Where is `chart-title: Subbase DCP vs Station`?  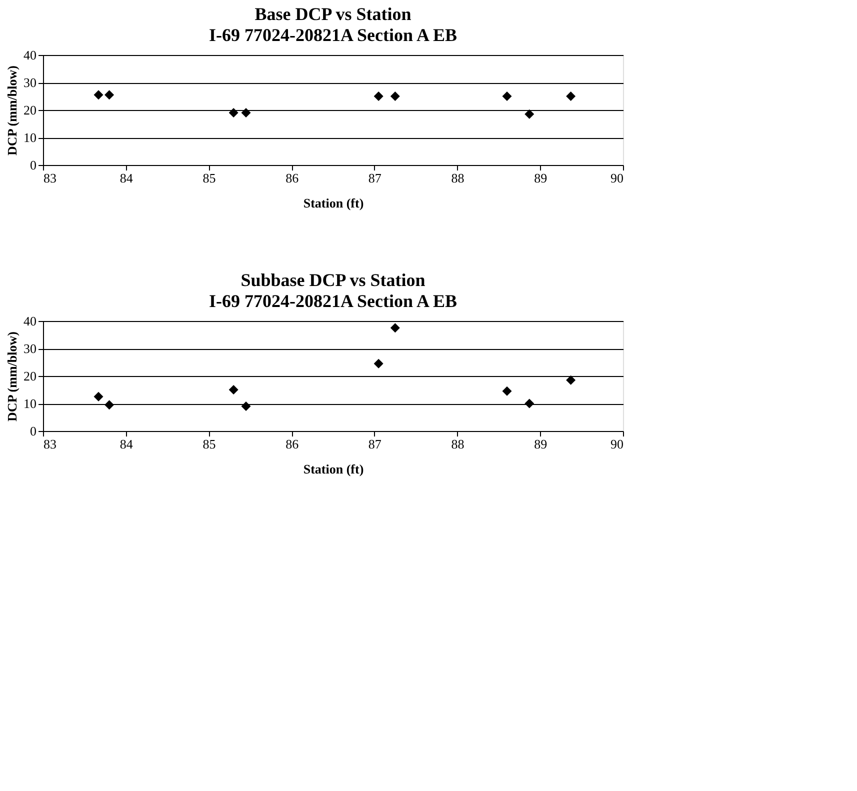
chart-title: Subbase DCP vs Station is located at coordinates (333, 280).